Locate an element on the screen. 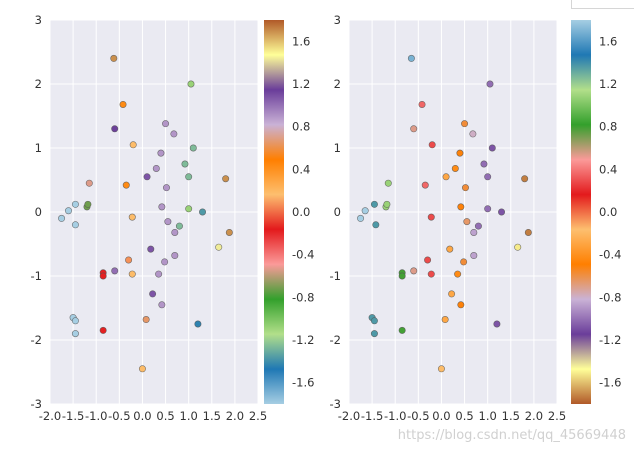 This screenshot has height=449, width=634. x-tick-label: 2.5 is located at coordinates (258, 416).